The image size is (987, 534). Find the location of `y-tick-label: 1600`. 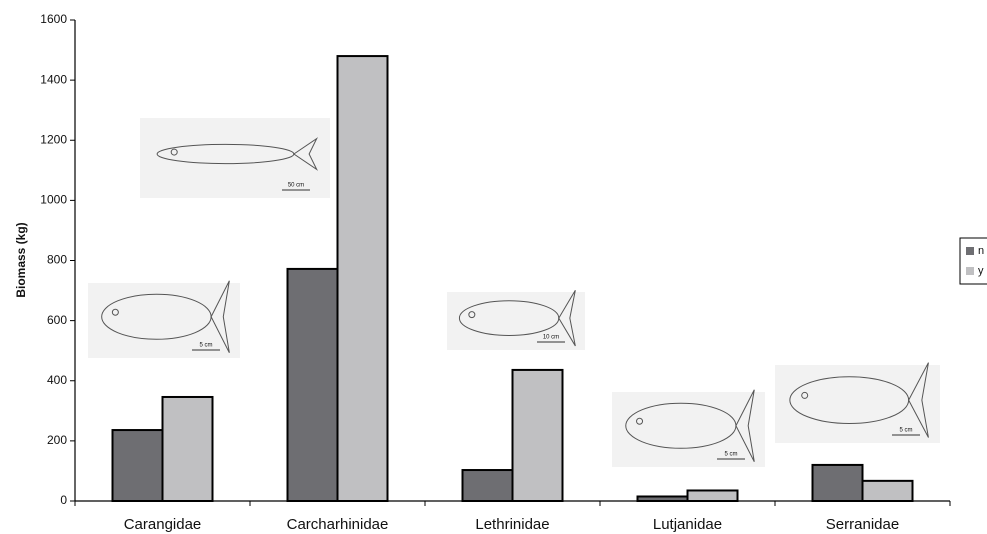

y-tick-label: 1600 is located at coordinates (53, 19).